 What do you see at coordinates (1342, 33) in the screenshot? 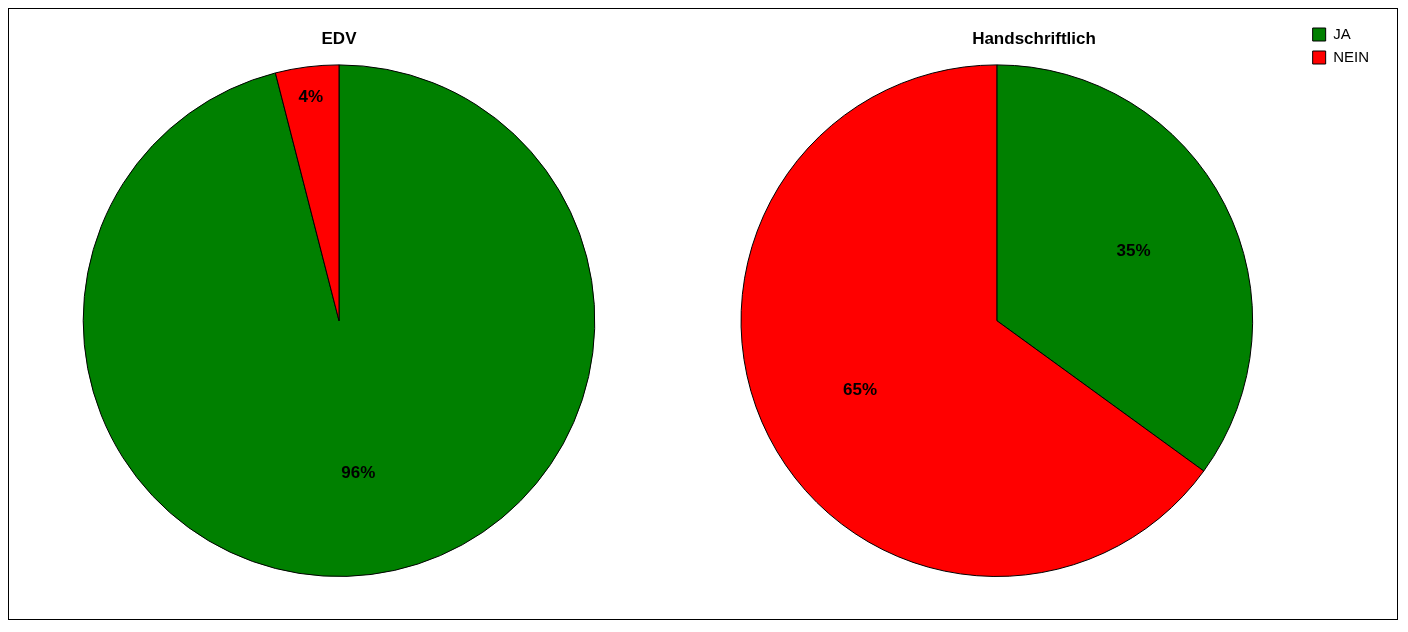
I see `legend-label: JA` at bounding box center [1342, 33].